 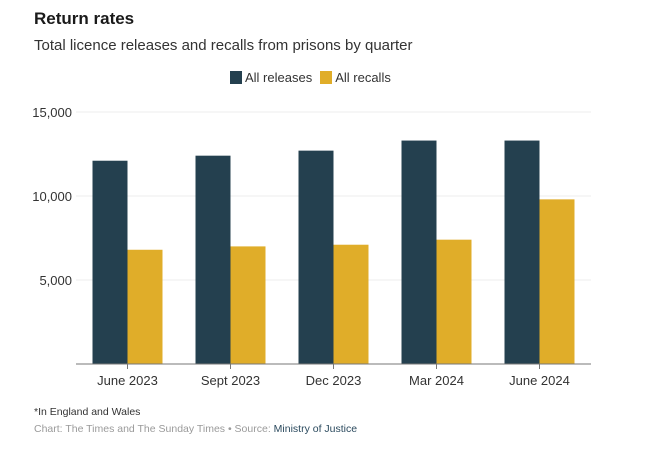 What do you see at coordinates (52, 112) in the screenshot?
I see `y-tick-label: 15,000` at bounding box center [52, 112].